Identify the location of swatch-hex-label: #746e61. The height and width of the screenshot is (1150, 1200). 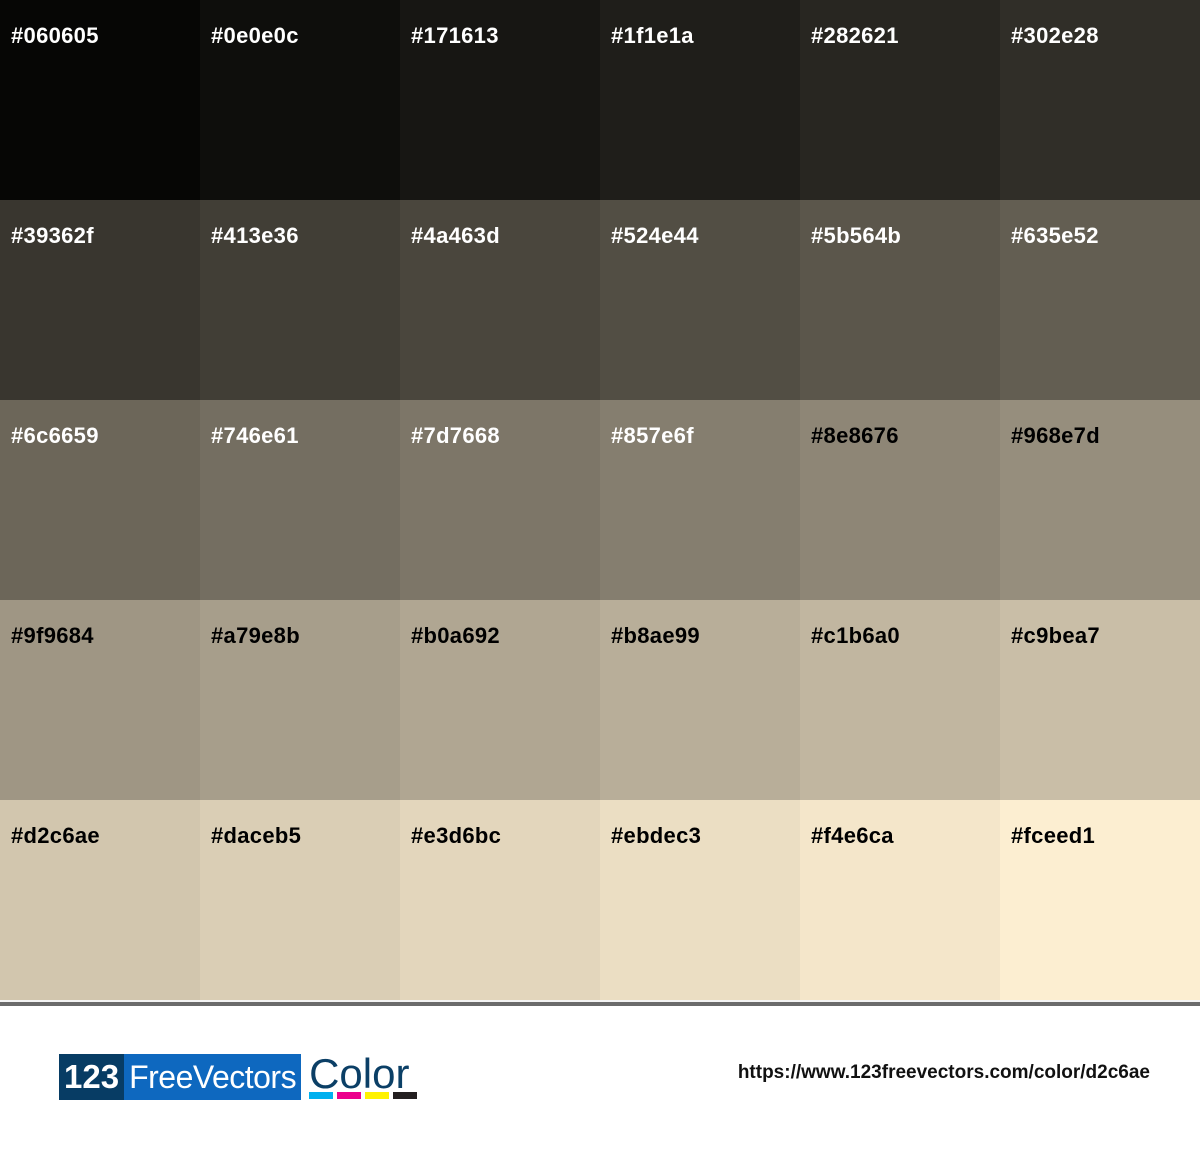
(255, 435).